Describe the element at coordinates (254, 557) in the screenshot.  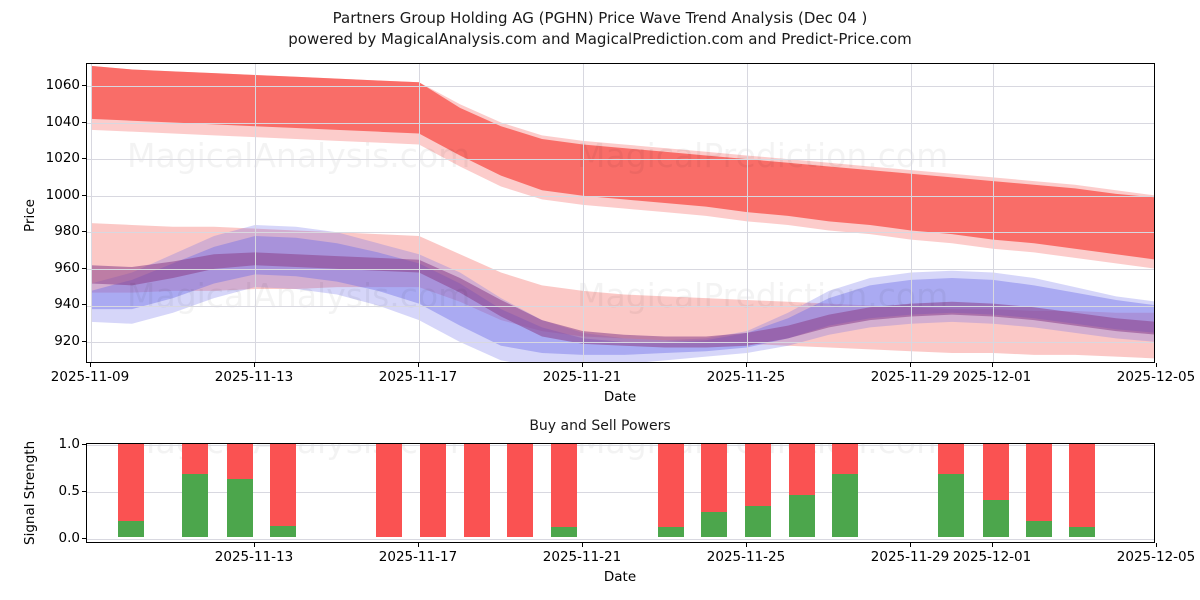
I see `signal-x-tick-2025-11-13: 2025-11-13` at that location.